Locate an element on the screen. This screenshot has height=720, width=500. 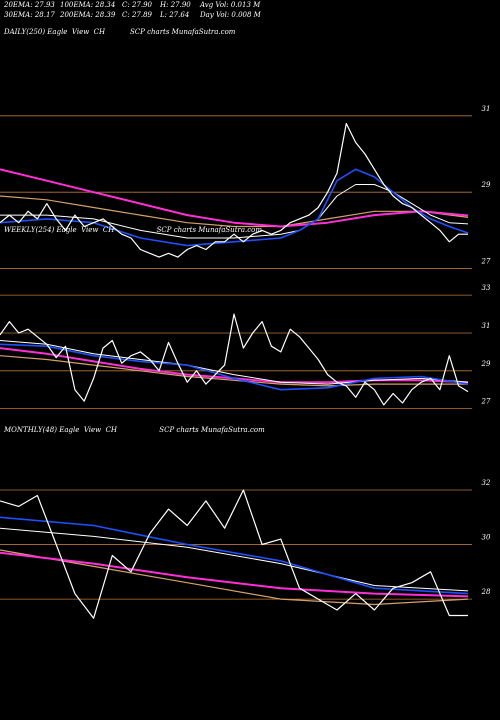
weekly-ytick-3: 27 is located at coordinates (486, 402).